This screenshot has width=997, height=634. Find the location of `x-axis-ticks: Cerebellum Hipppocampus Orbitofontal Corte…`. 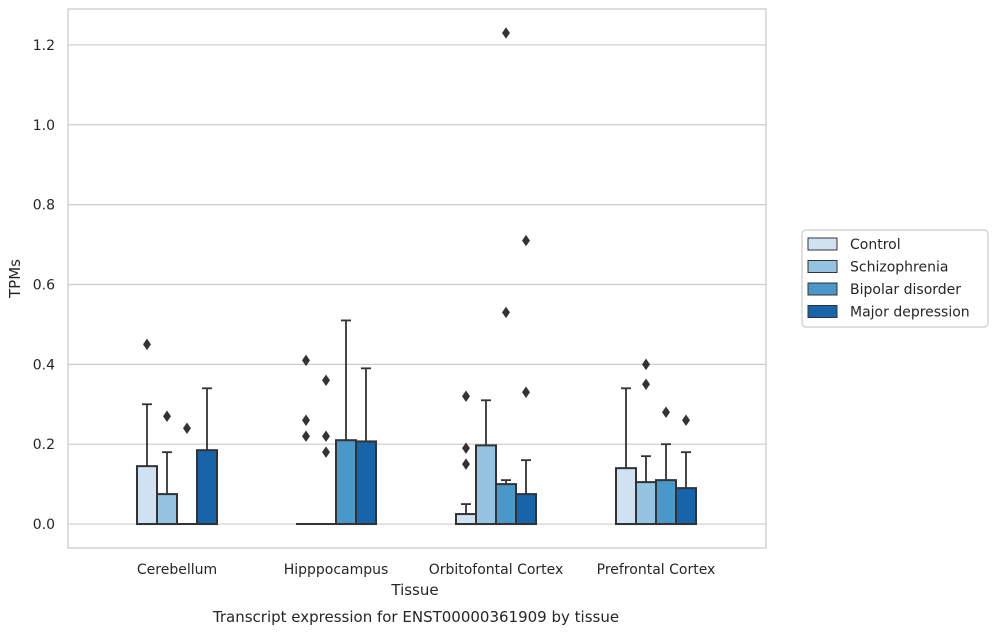

x-axis-ticks: Cerebellum Hipppocampus Orbitofontal Corte… is located at coordinates (426, 570).